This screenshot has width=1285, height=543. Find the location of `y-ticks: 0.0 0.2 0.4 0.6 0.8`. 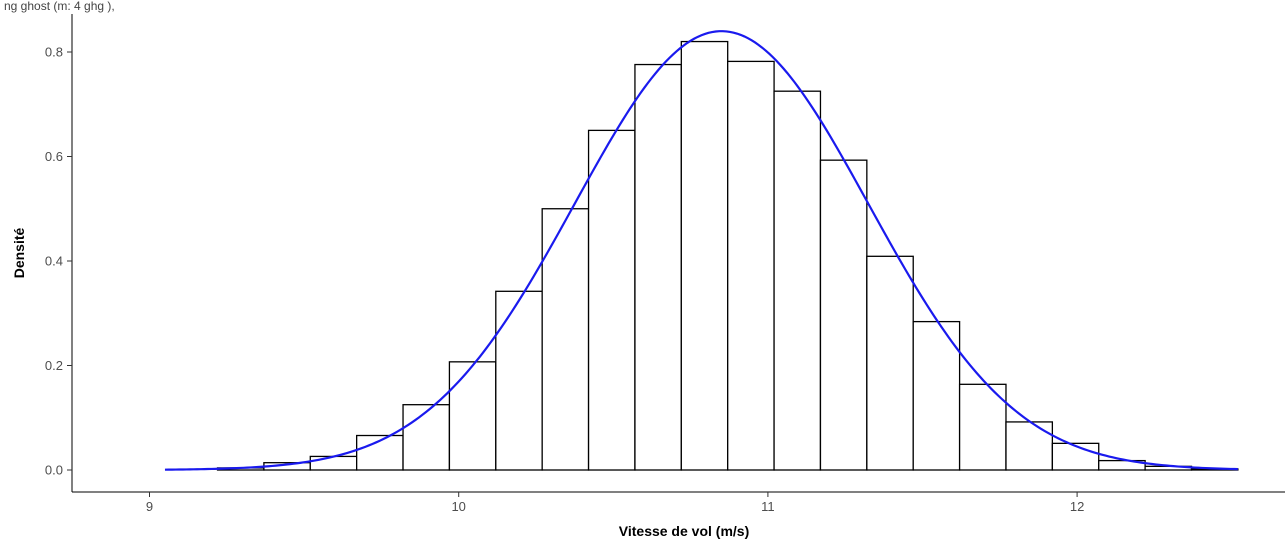

y-ticks: 0.0 0.2 0.4 0.6 0.8 is located at coordinates (58, 261).